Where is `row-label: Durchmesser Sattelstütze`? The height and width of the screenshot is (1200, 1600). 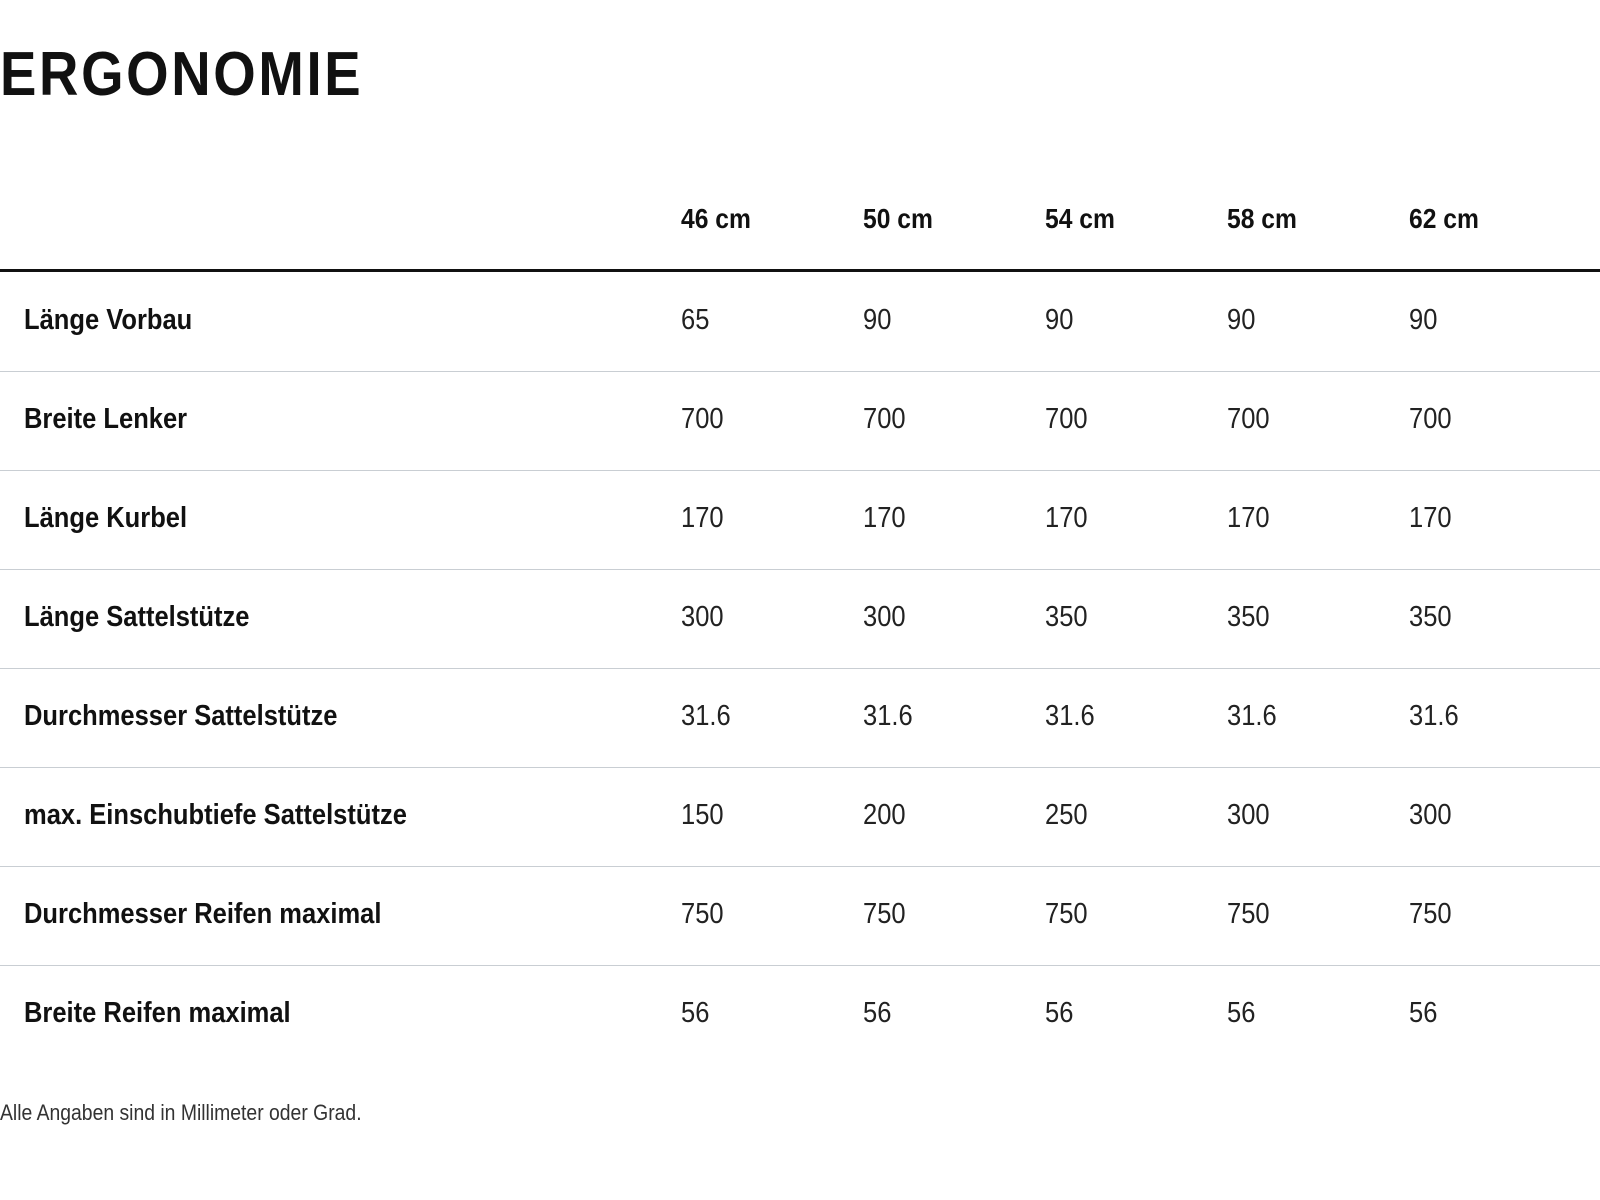 row-label: Durchmesser Sattelstütze is located at coordinates (181, 716).